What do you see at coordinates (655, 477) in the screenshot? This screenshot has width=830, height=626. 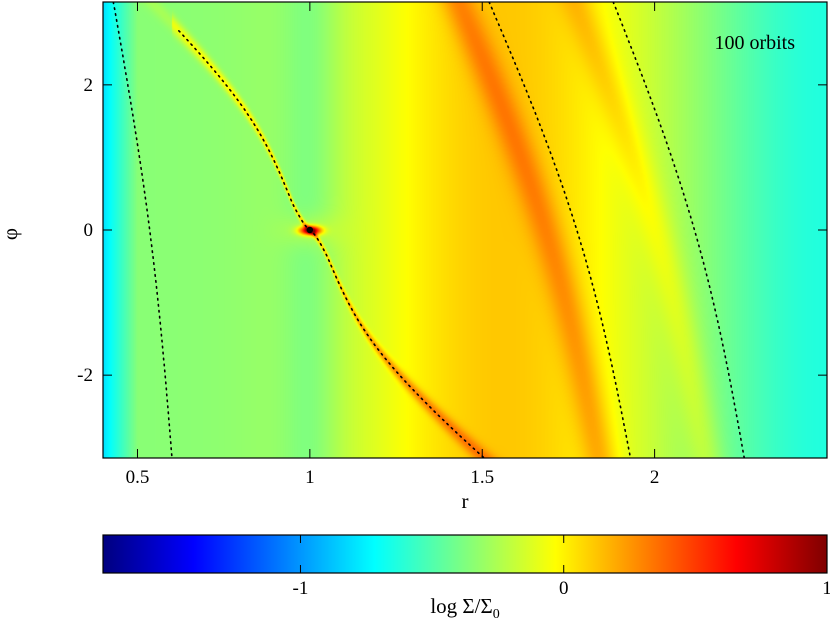 I see `x-tick-label: 2` at bounding box center [655, 477].